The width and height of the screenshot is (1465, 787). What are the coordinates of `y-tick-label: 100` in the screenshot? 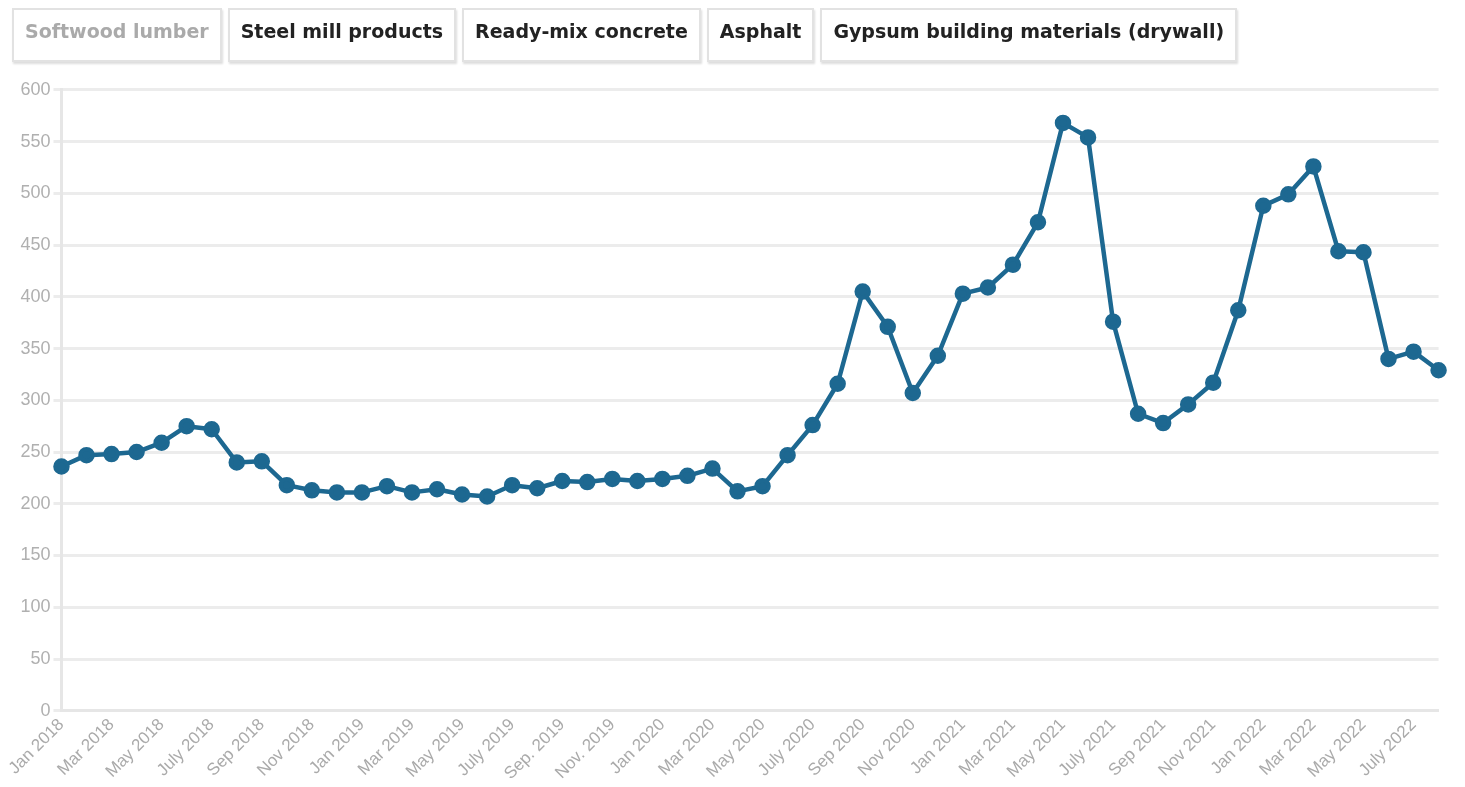 It's located at (35, 606).